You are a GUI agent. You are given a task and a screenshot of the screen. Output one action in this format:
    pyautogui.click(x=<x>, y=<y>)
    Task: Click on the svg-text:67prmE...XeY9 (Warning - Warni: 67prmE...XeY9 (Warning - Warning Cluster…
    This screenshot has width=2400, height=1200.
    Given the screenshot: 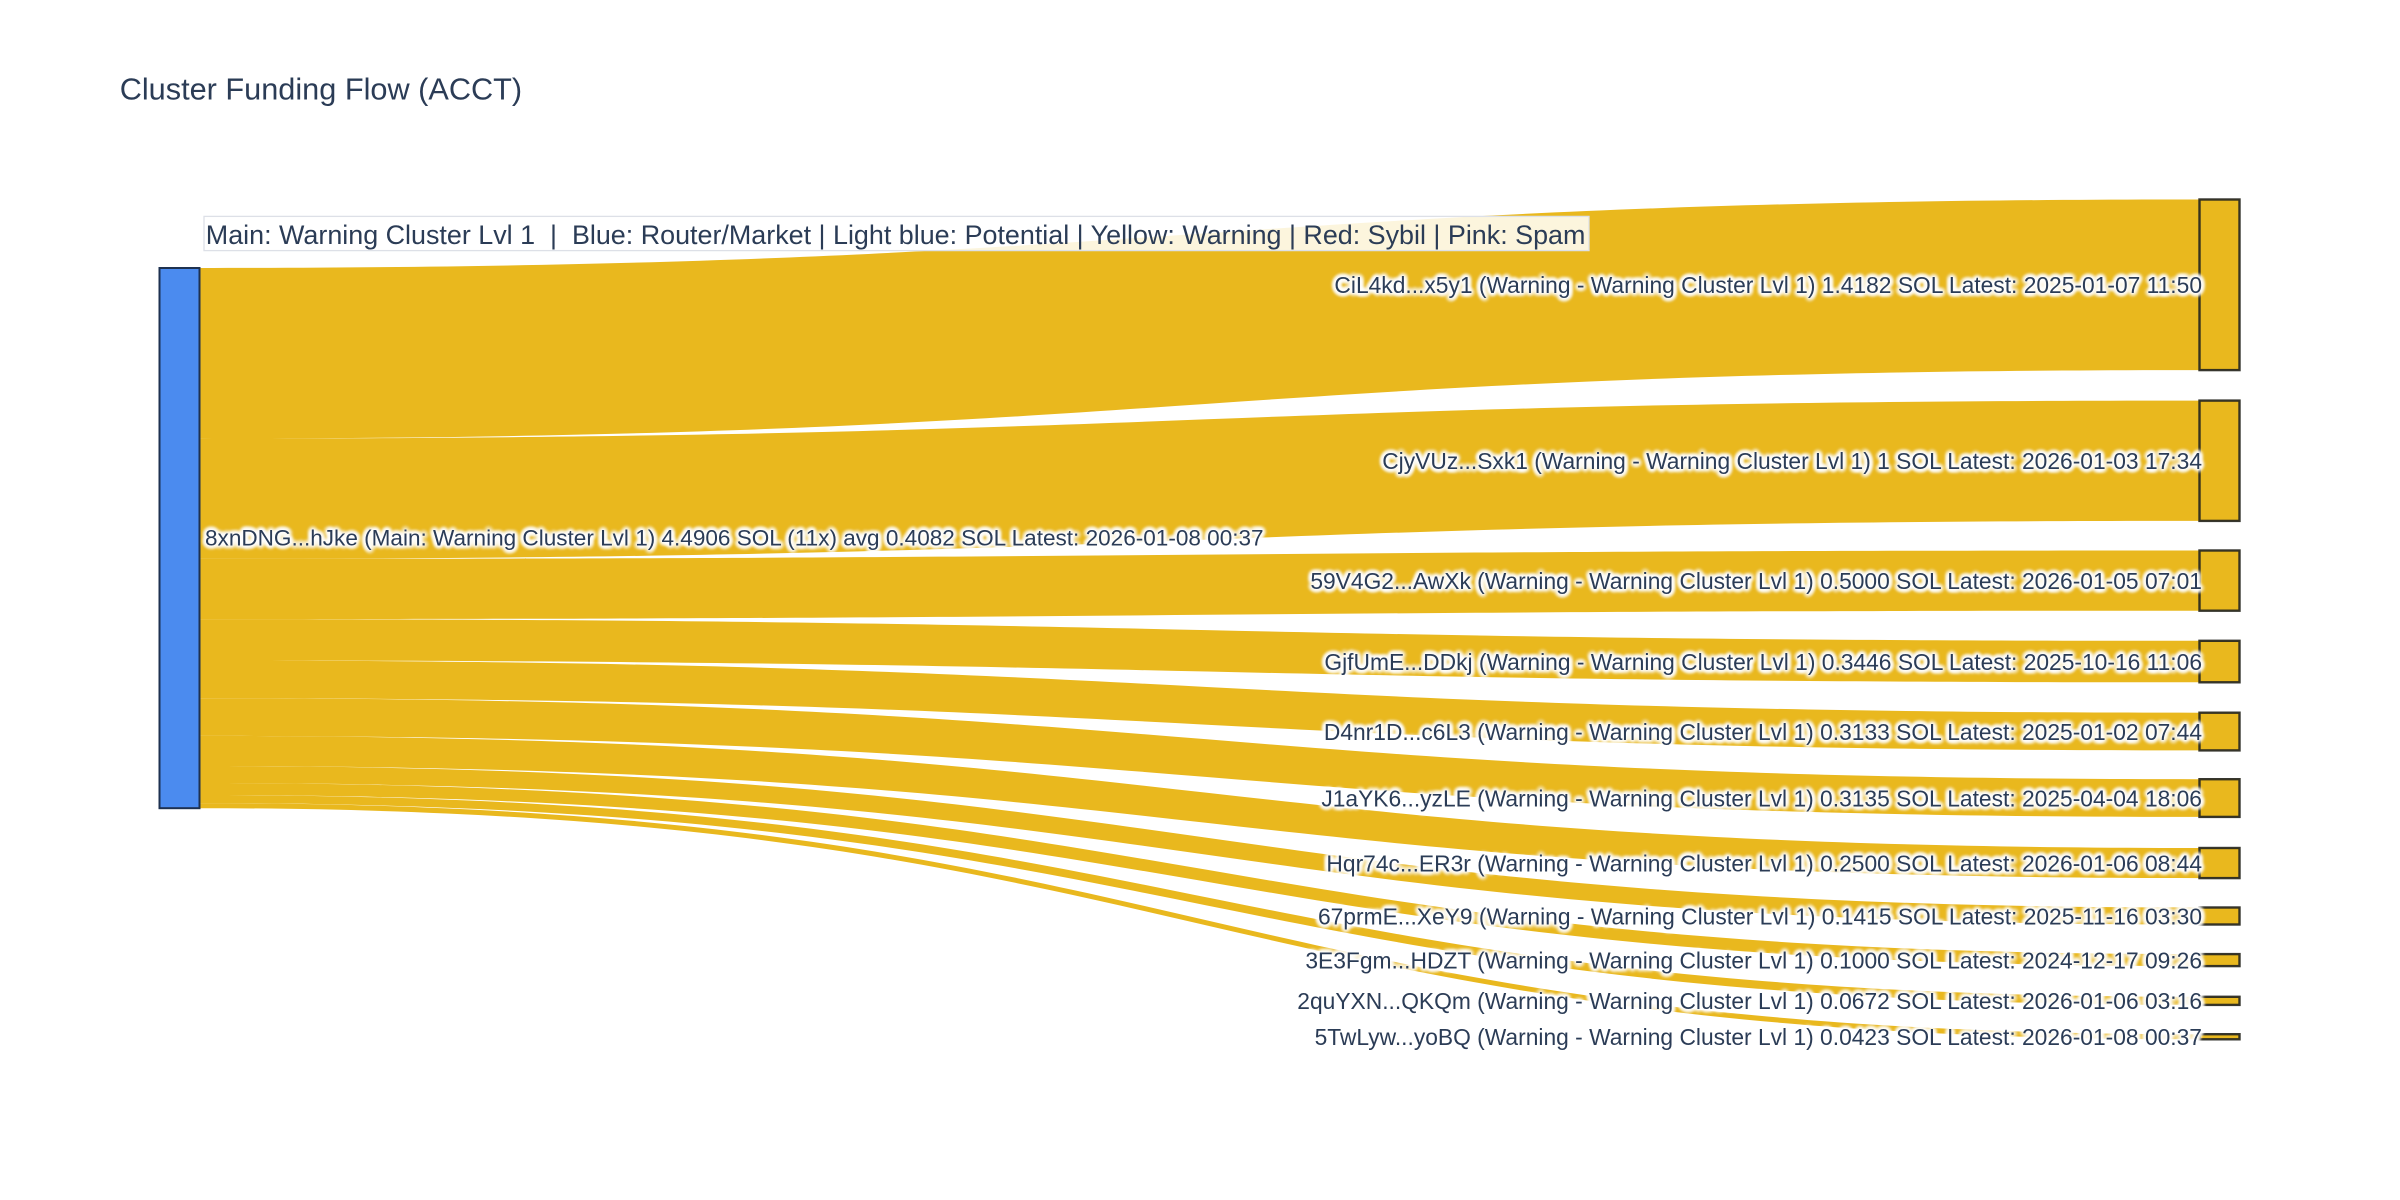 What is the action you would take?
    pyautogui.click(x=1760, y=916)
    